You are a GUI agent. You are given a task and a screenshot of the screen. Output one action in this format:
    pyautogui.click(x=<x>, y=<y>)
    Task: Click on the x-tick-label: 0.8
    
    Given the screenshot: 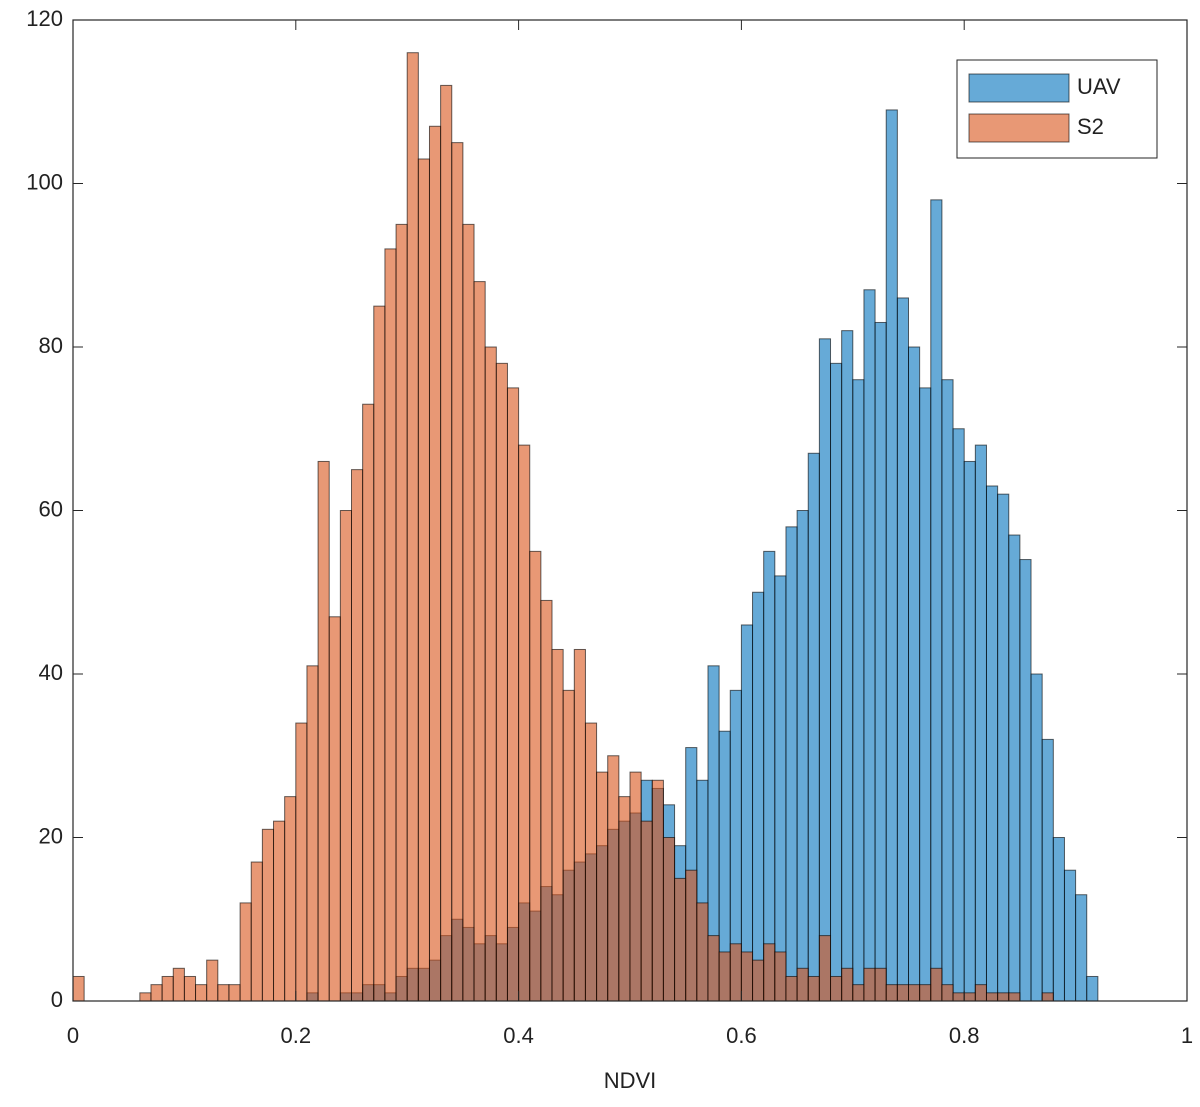 What is the action you would take?
    pyautogui.click(x=964, y=1035)
    